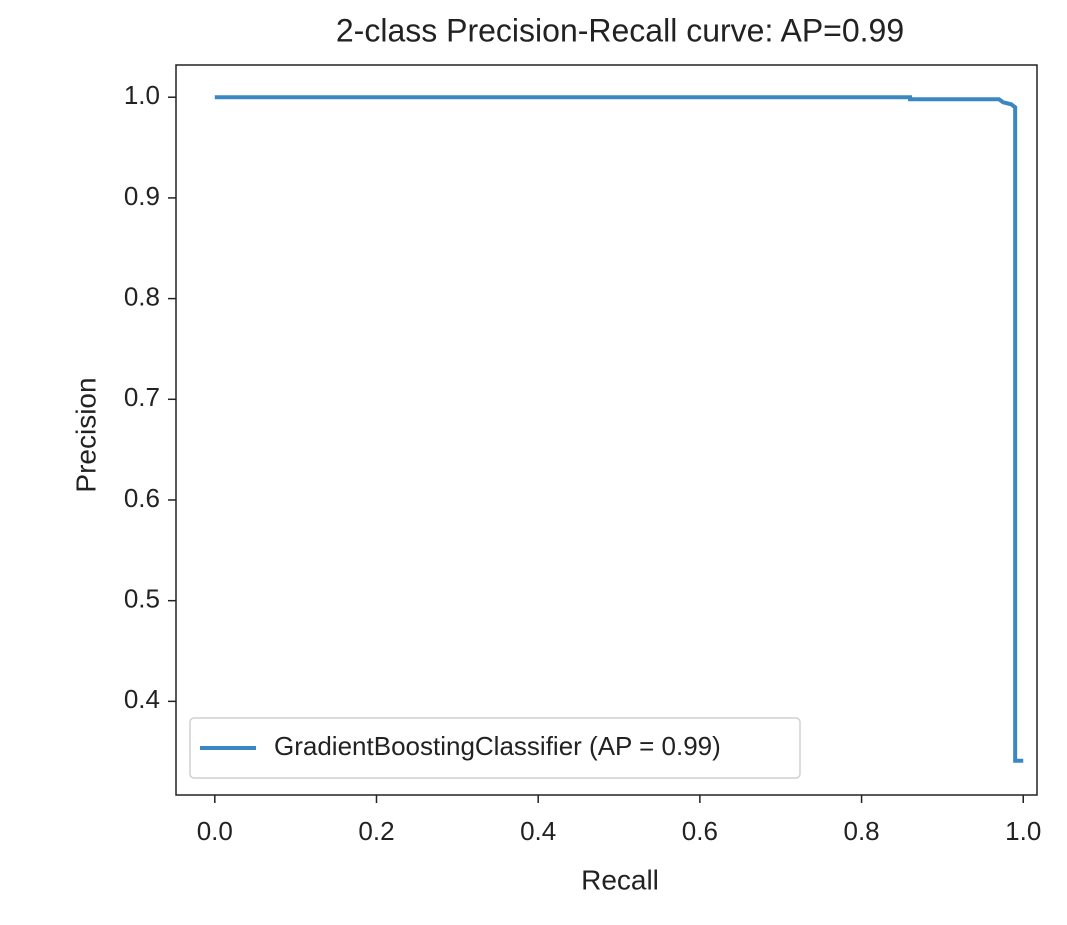  I want to click on x-tick-label: 0.0, so click(215, 831).